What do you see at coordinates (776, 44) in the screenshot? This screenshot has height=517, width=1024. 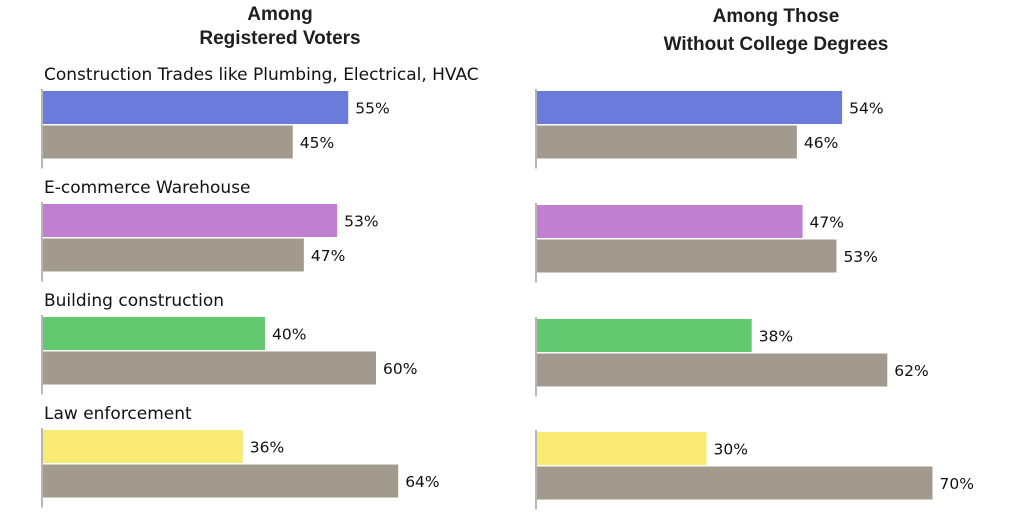 I see `panel-2-title-line: Without College Degrees` at bounding box center [776, 44].